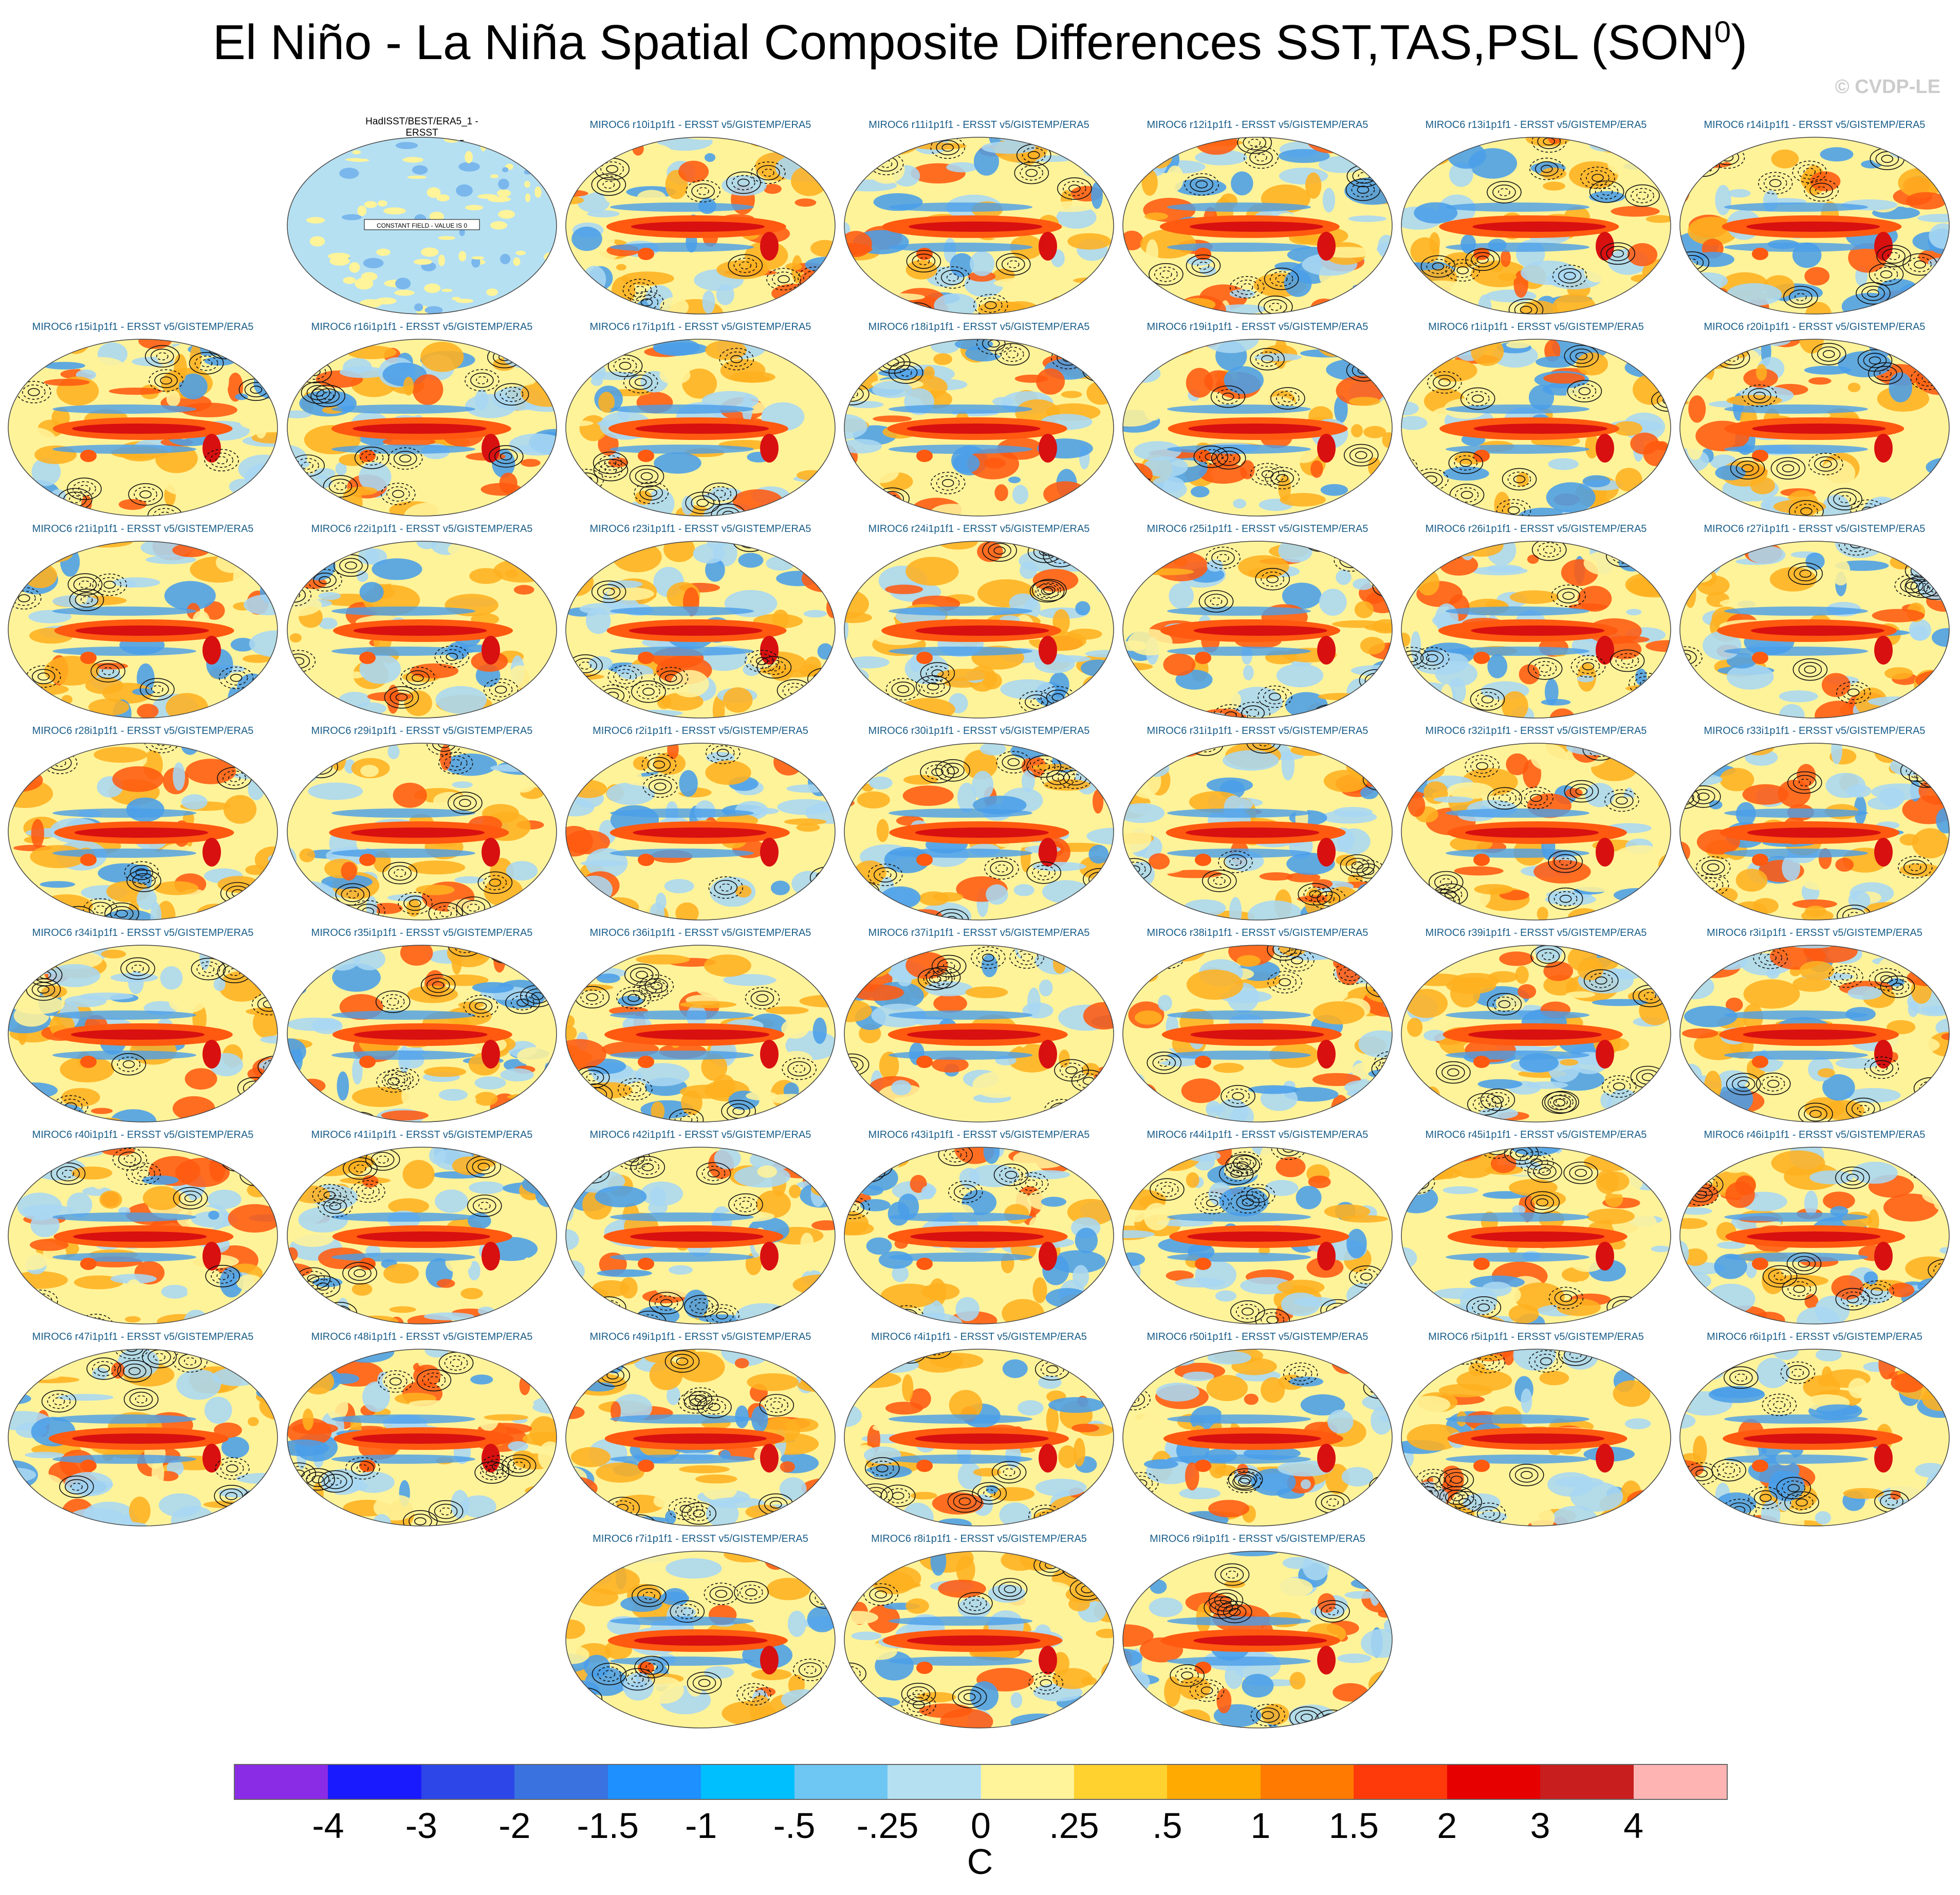  Describe the element at coordinates (1536, 529) in the screenshot. I see `panel-title: MIROC6 r26i1p1f1 - ERSST v5/GISTEMP/ERA5` at that location.